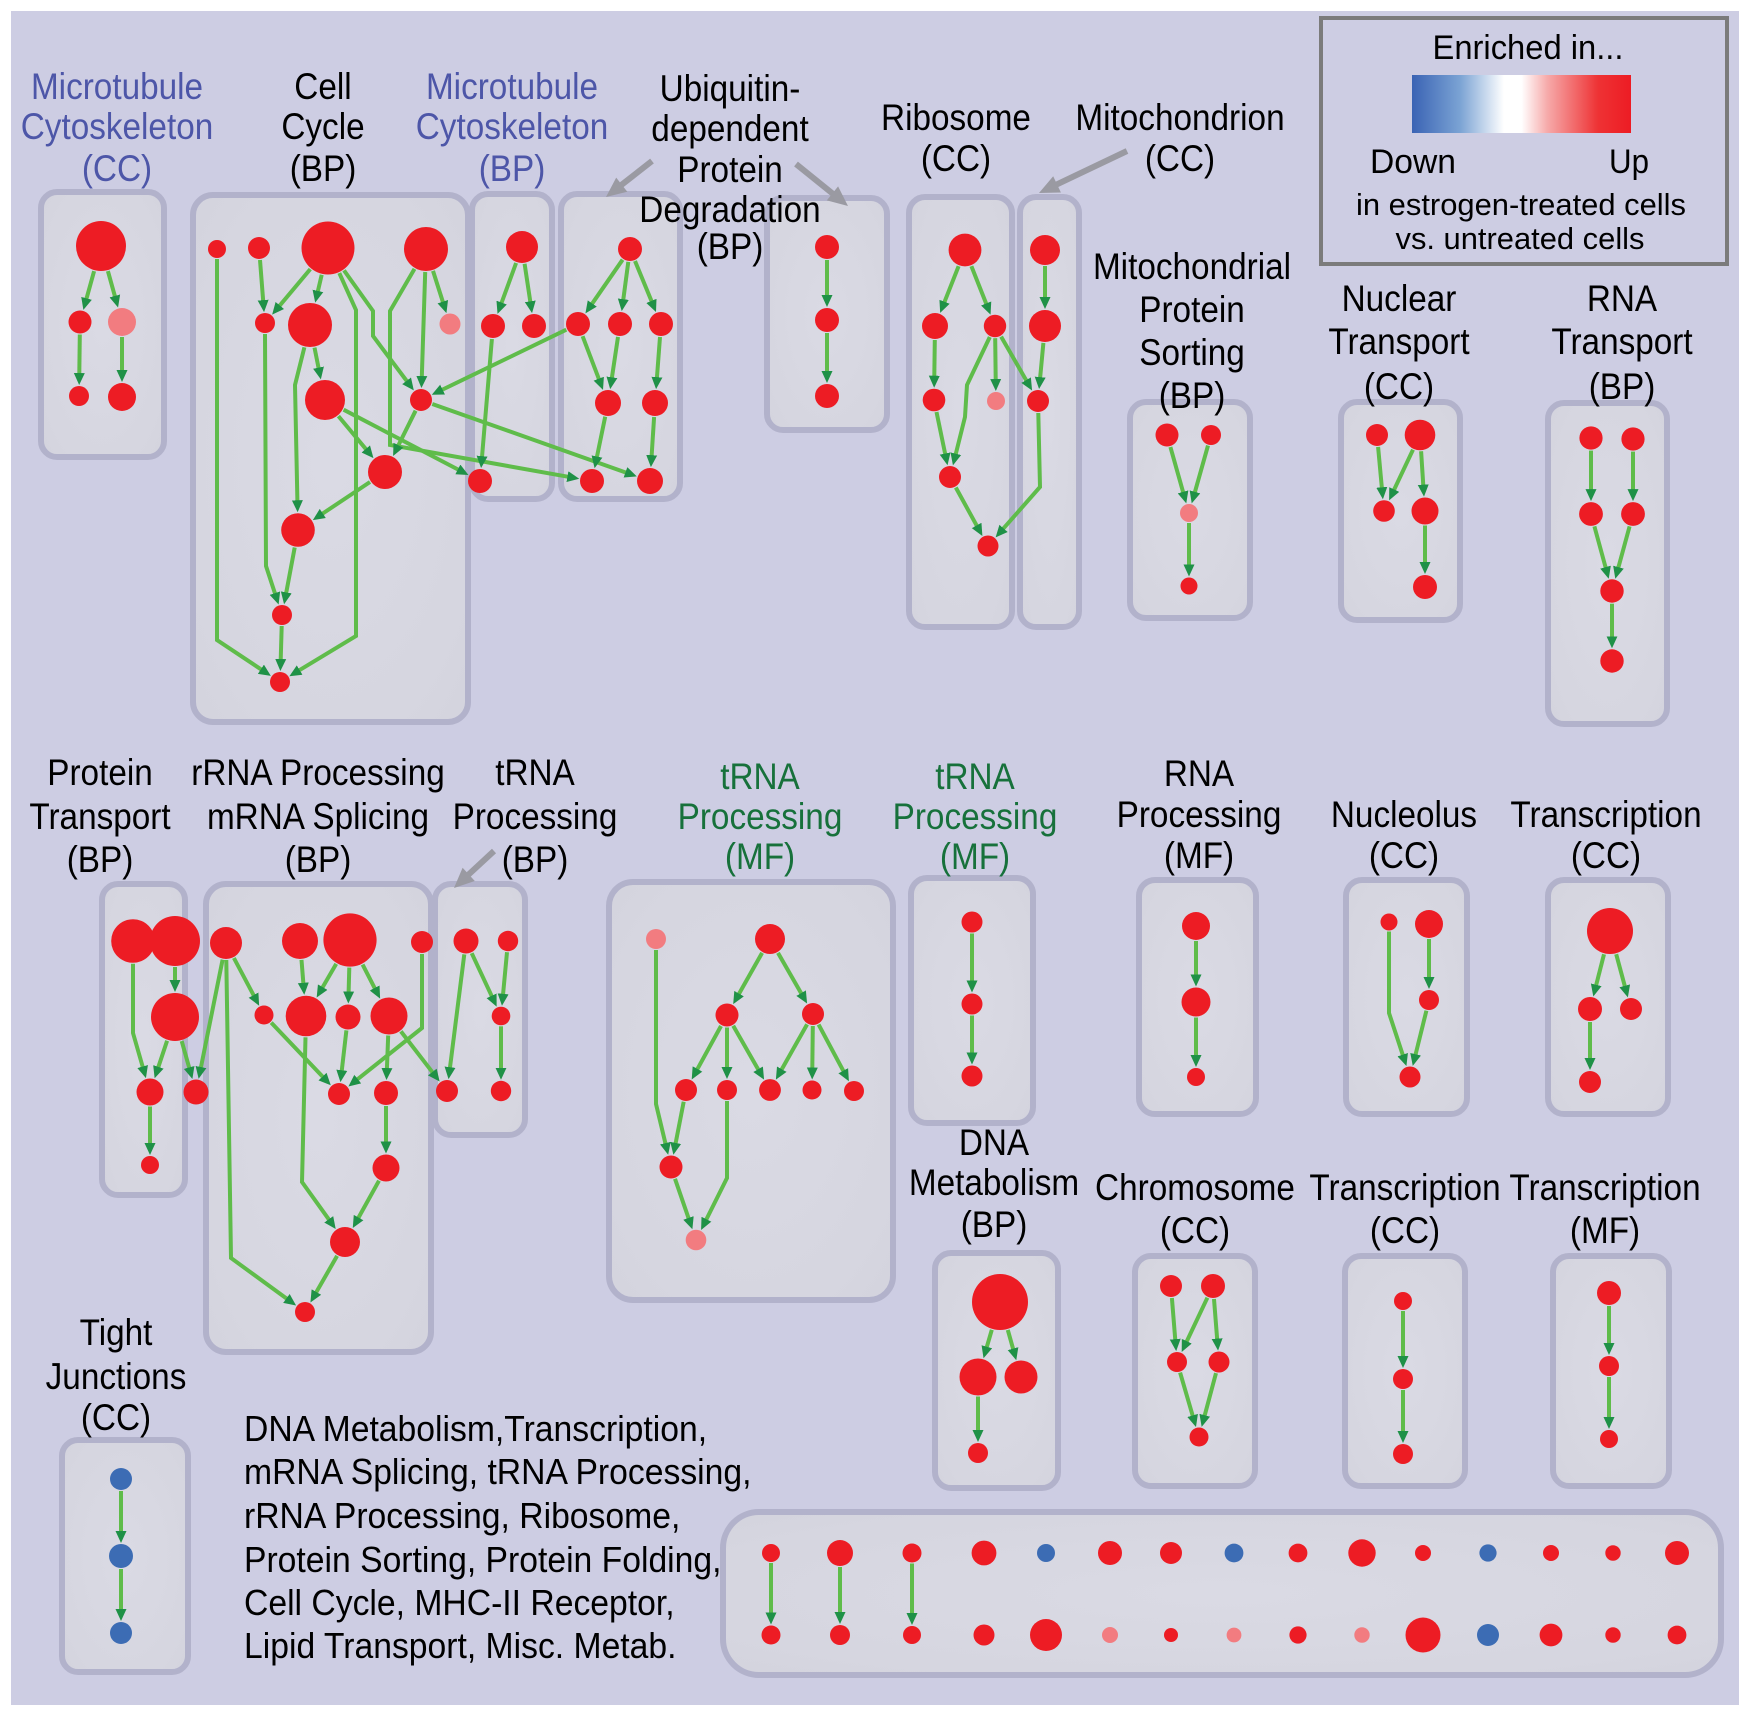  I want to click on svg-text: DNA, so click(994, 1142).